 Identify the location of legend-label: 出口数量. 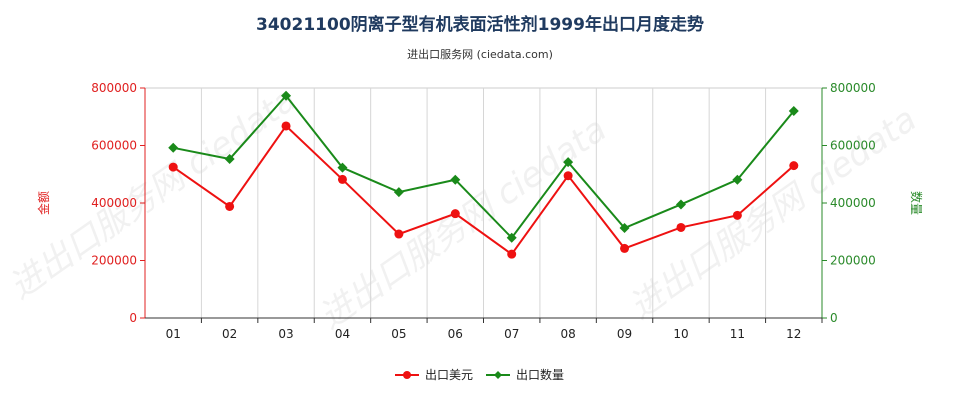
(540, 374).